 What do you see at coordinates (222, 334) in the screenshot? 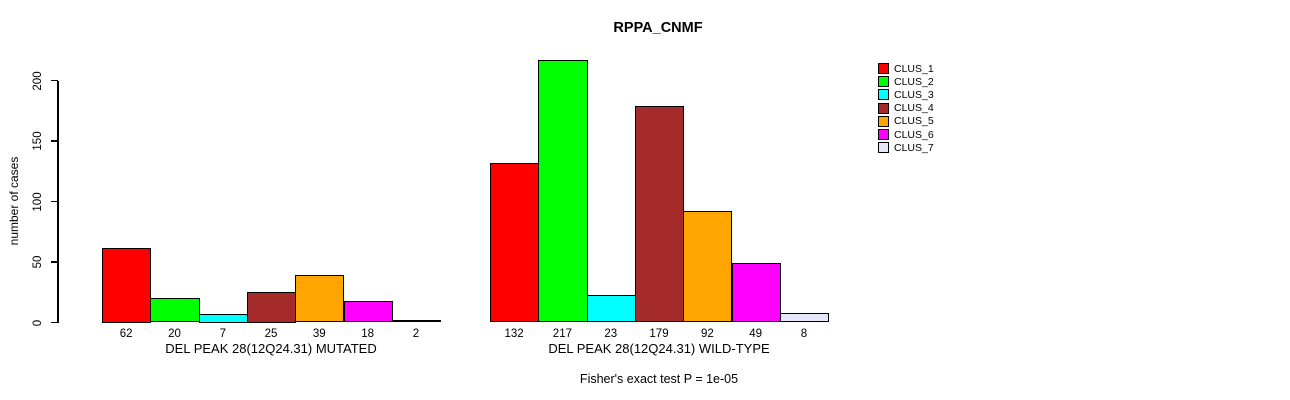
I see `bar-value-label: 7` at bounding box center [222, 334].